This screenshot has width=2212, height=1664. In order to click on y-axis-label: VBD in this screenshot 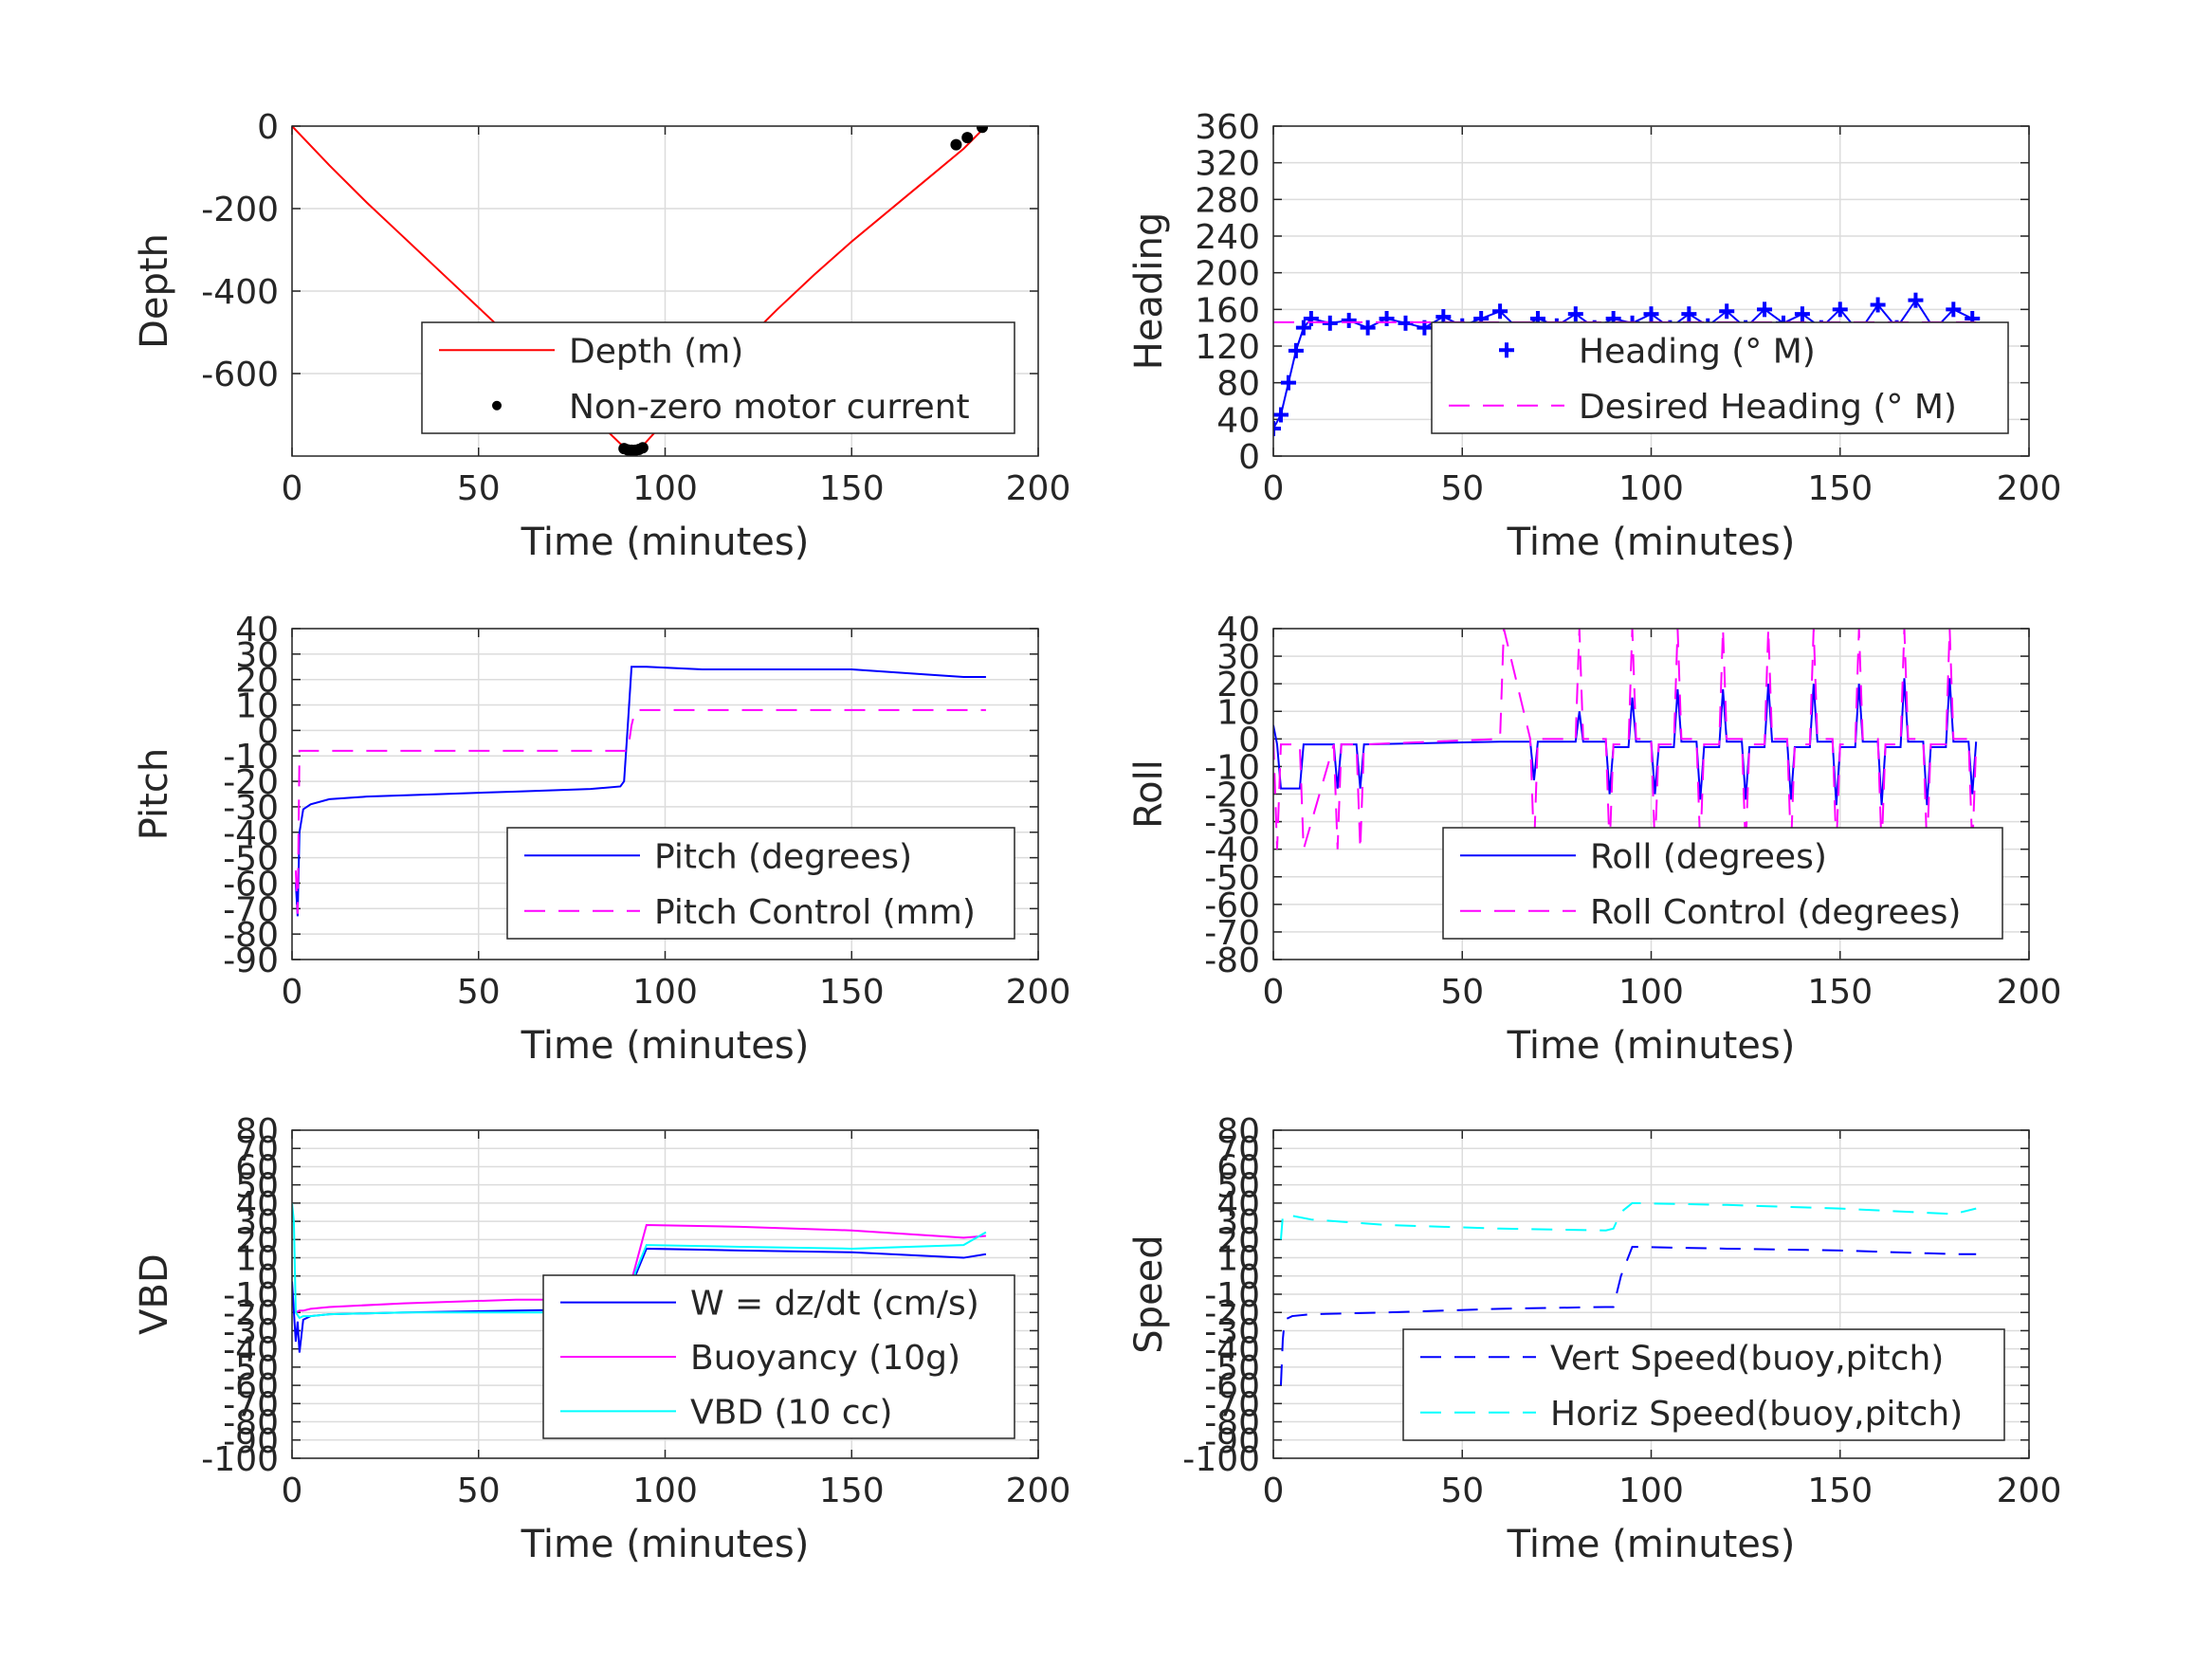, I will do `click(154, 1294)`.